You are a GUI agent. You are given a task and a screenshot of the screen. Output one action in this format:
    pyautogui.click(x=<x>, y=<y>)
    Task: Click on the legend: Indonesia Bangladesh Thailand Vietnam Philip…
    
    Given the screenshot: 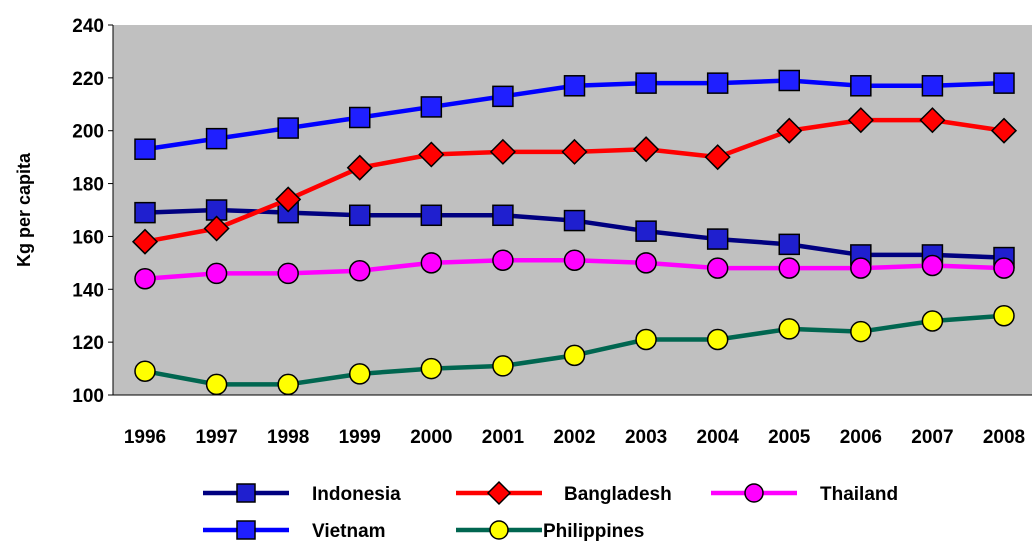 What is the action you would take?
    pyautogui.click(x=550, y=511)
    